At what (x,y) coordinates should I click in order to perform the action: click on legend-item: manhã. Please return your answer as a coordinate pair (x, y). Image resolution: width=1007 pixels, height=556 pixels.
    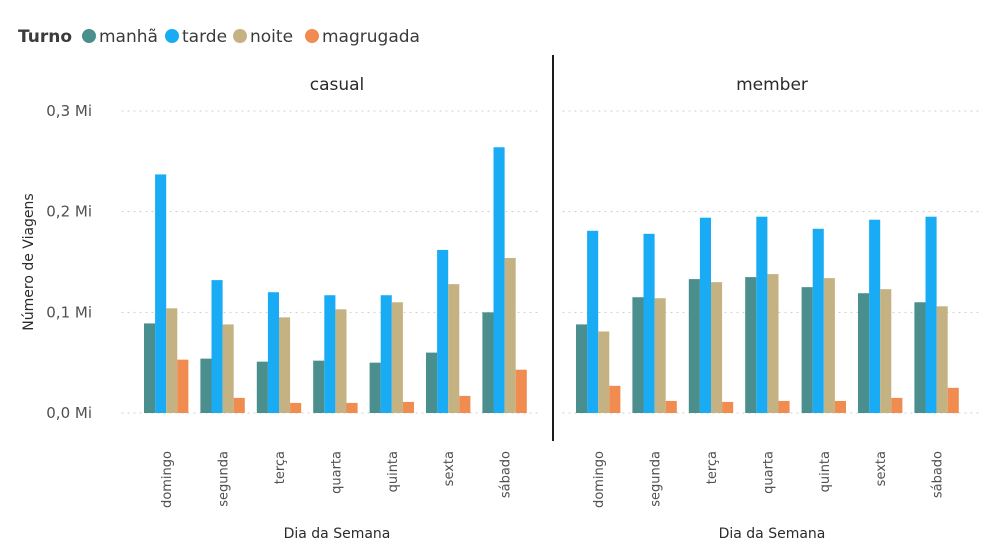
    Looking at the image, I should click on (120, 37).